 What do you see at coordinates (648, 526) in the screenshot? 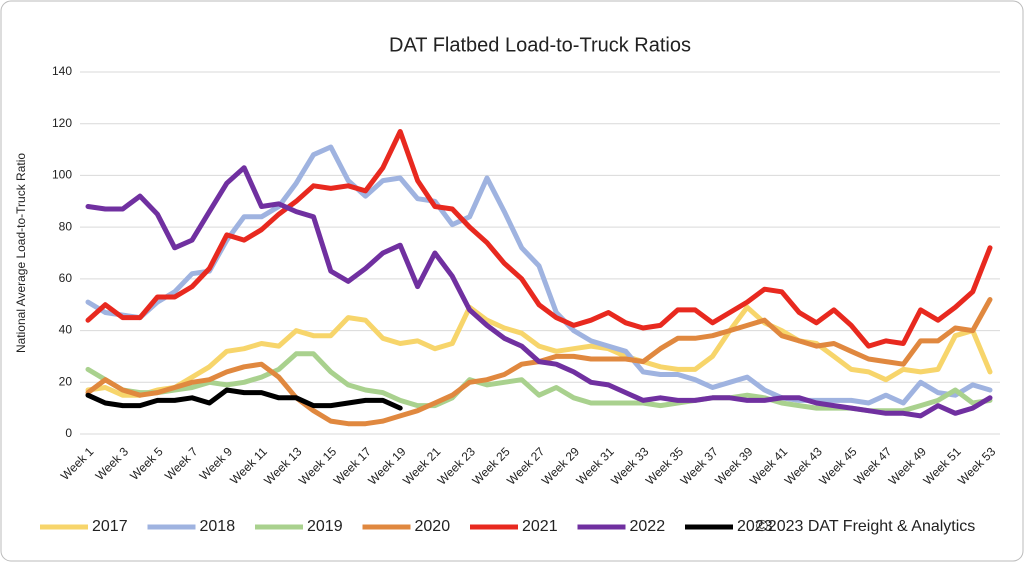
I see `legend-label: 2022` at bounding box center [648, 526].